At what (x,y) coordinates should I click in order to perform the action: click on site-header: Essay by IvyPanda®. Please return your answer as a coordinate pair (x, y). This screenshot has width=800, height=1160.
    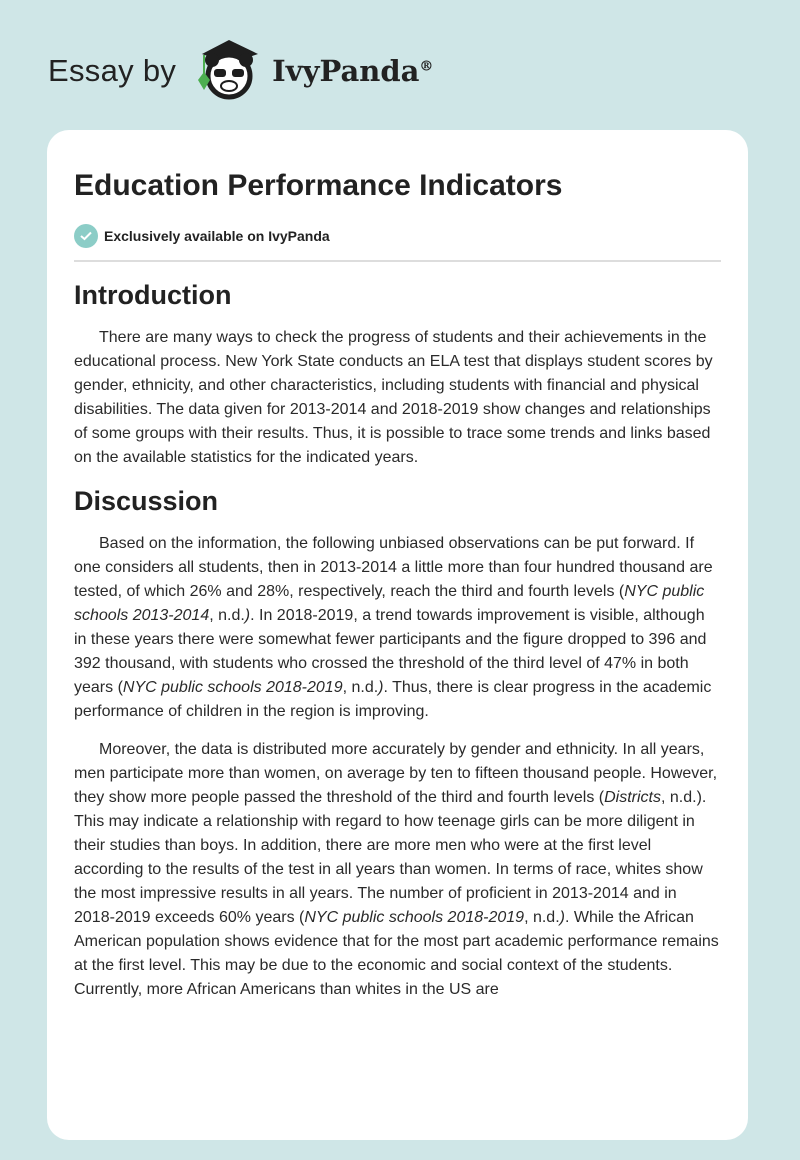
    Looking at the image, I should click on (240, 71).